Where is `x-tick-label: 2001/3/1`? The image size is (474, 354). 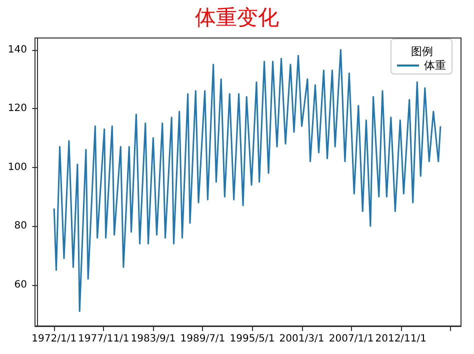 x-tick-label: 2001/3/1 is located at coordinates (301, 339).